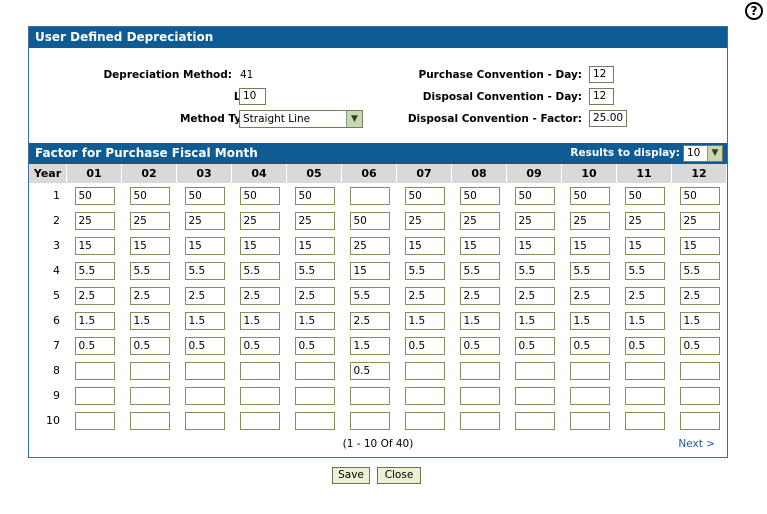 Image resolution: width=767 pixels, height=514 pixels. What do you see at coordinates (703, 153) in the screenshot?
I see `results-to-display-select: 10 ▼` at bounding box center [703, 153].